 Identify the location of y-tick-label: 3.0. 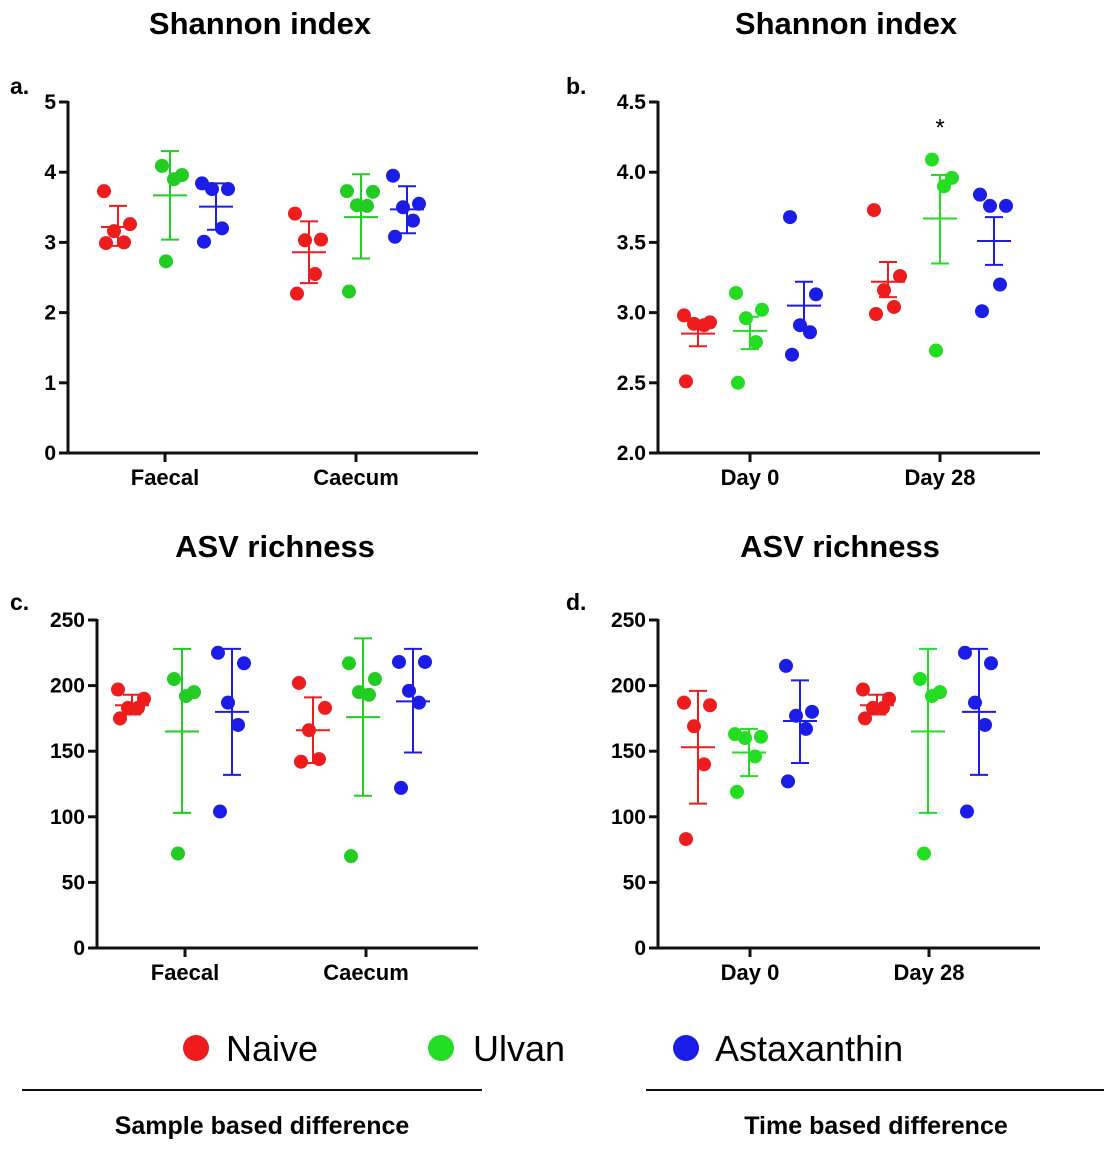
(631, 313).